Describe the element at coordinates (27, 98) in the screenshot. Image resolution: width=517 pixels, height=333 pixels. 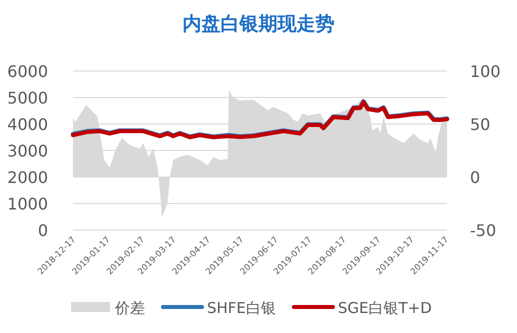
I see `y-tick-label: 5000` at that location.